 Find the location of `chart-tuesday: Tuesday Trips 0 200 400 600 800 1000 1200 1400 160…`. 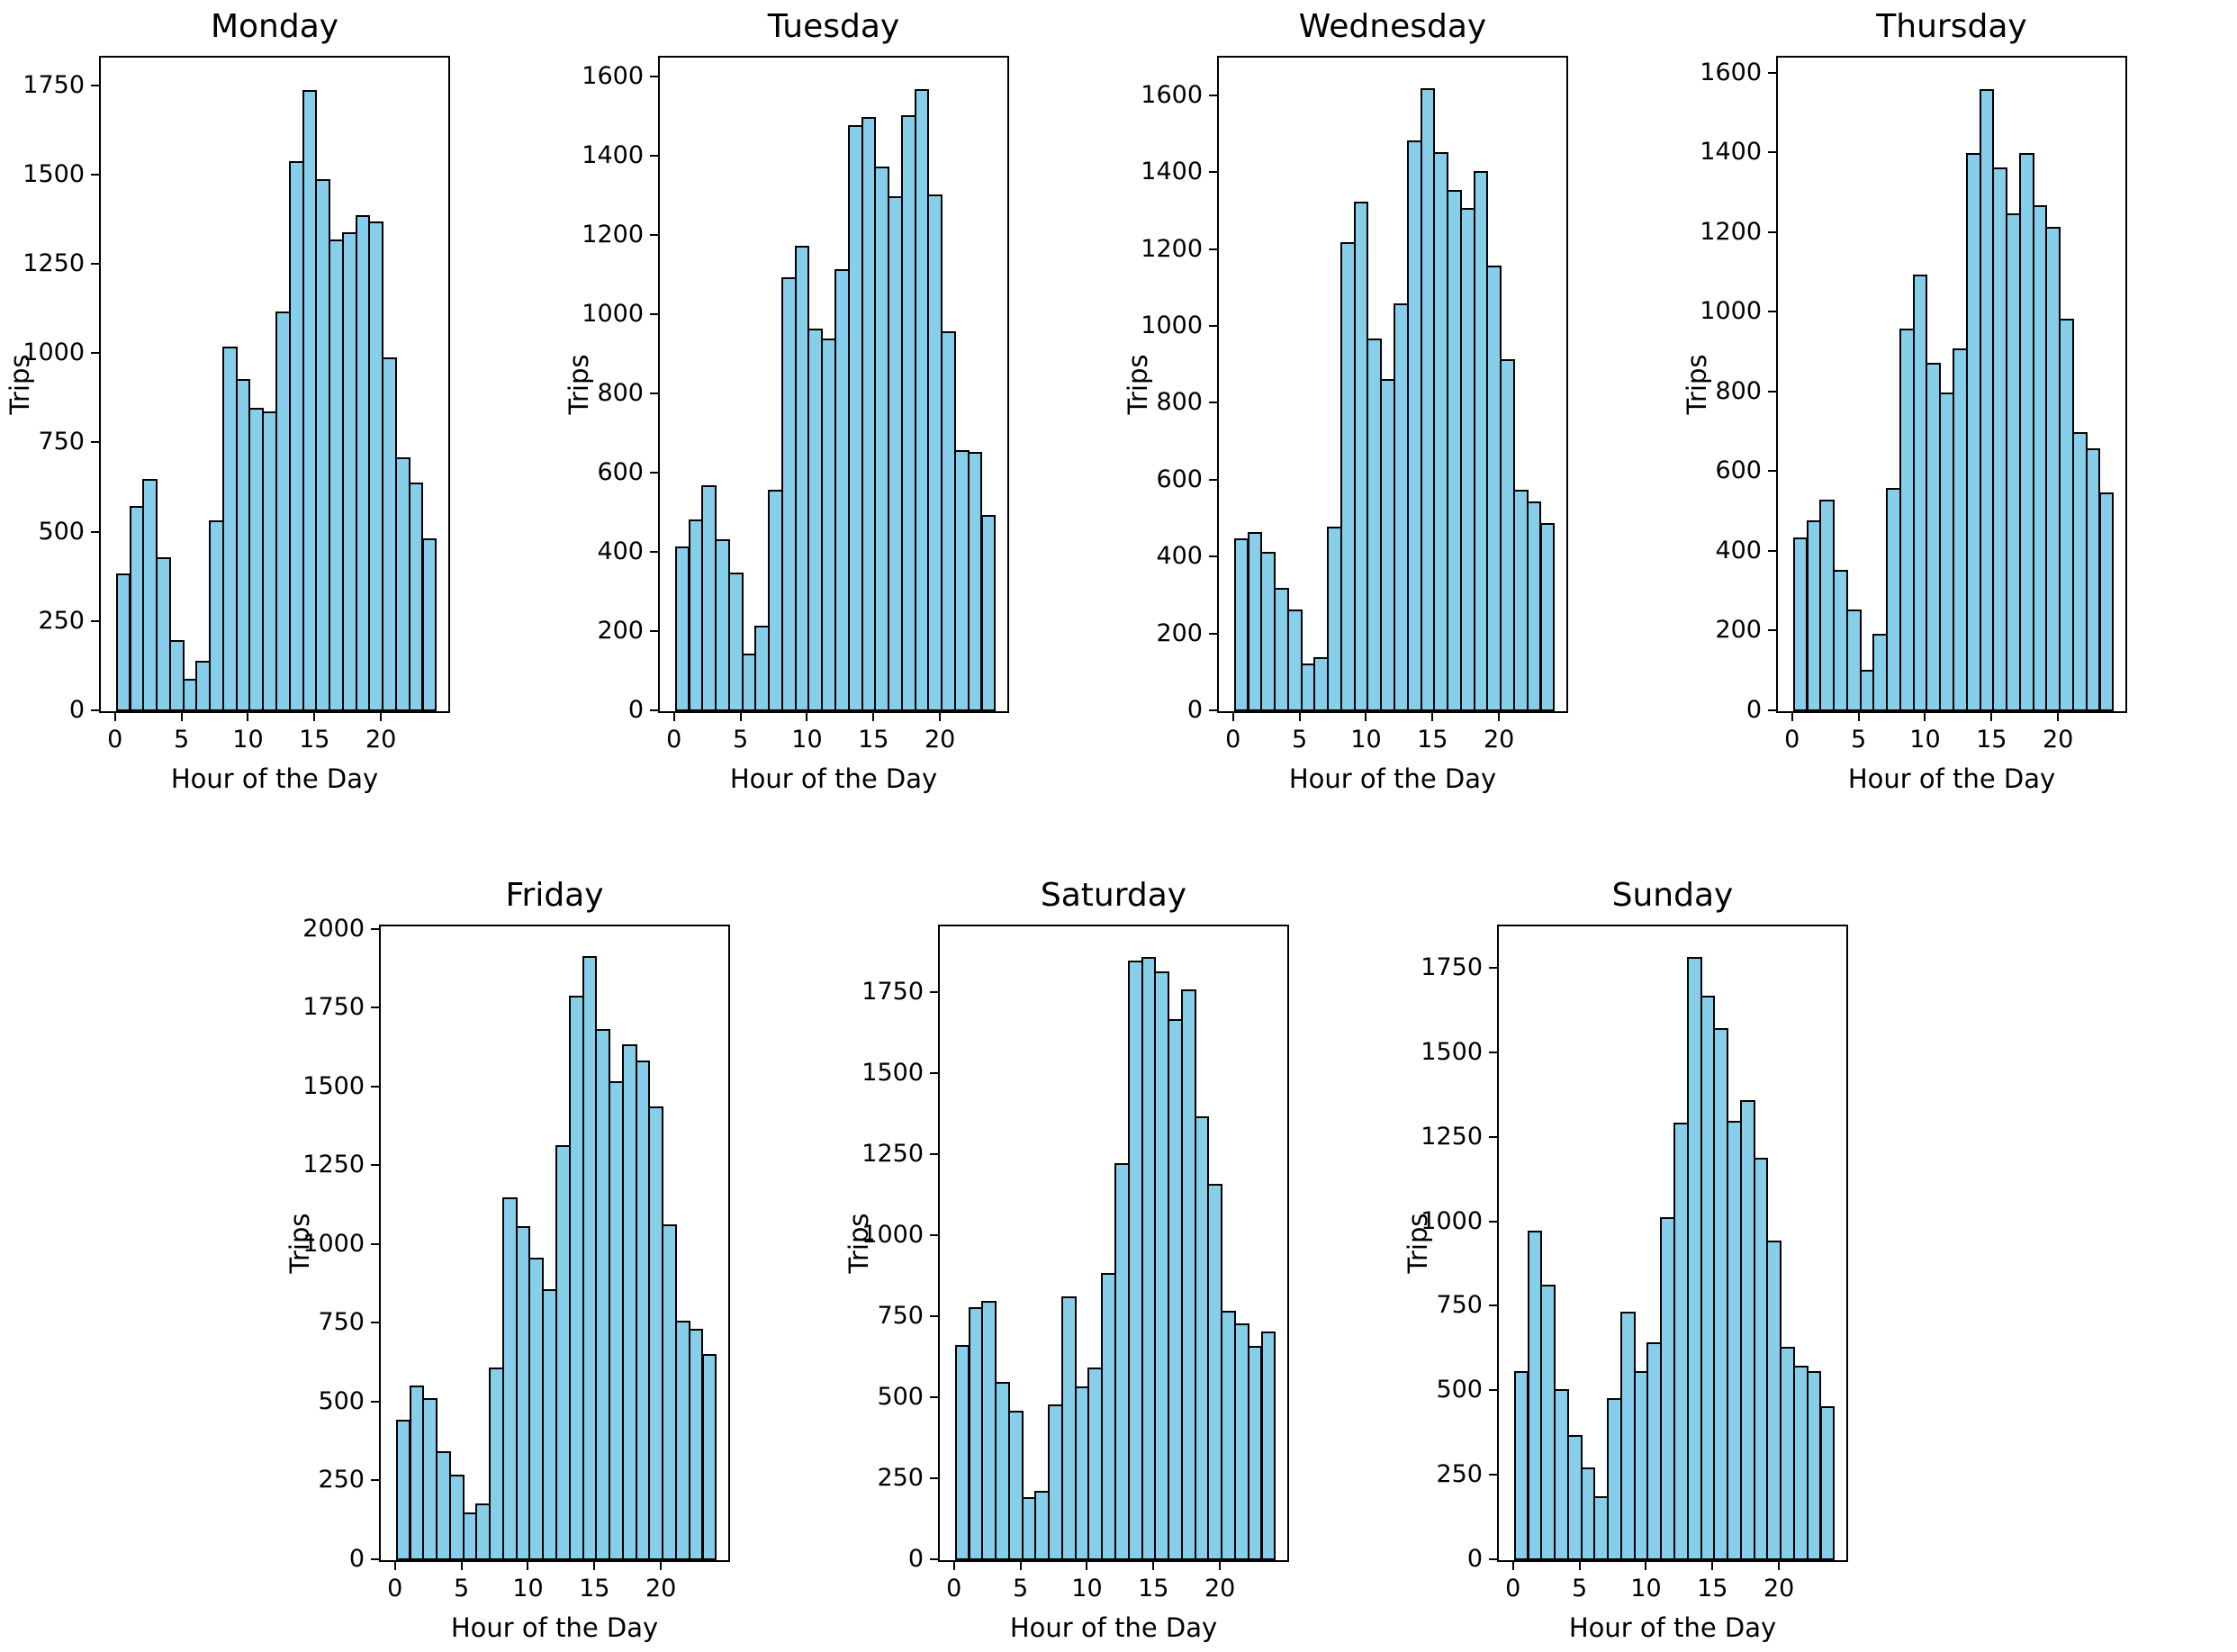

chart-tuesday: Tuesday Trips 0 200 400 600 800 1000 1200 1400 160… is located at coordinates (838, 425).